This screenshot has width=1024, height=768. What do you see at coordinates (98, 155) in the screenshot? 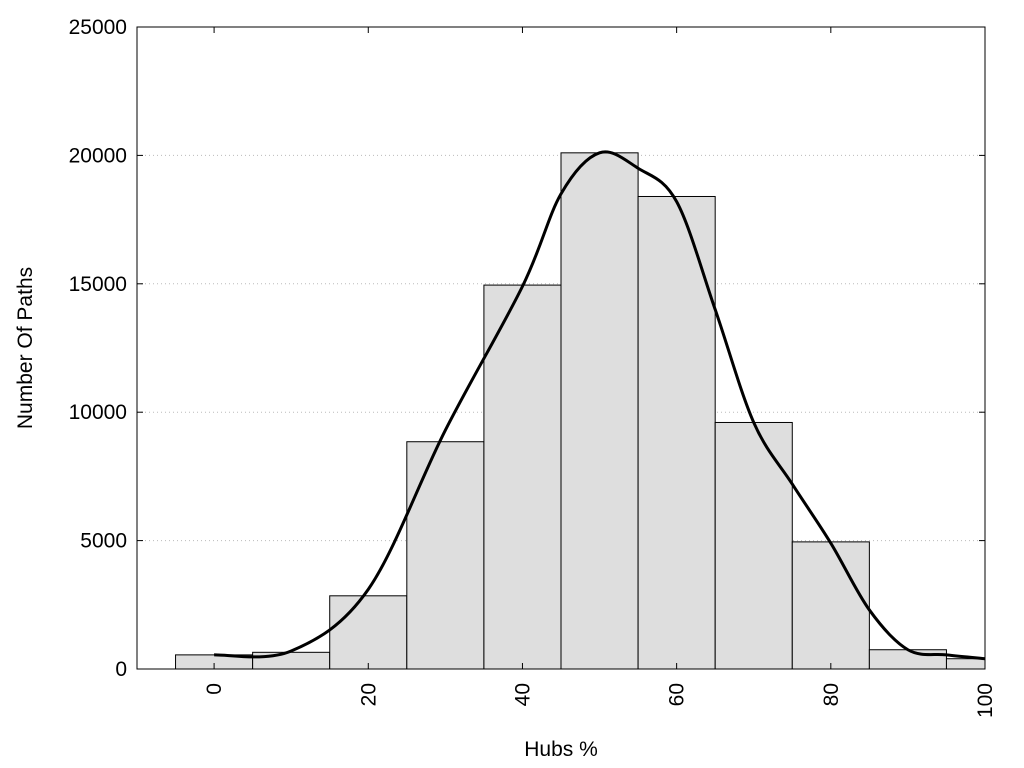
I see `y-tick-label: 20000` at bounding box center [98, 155].